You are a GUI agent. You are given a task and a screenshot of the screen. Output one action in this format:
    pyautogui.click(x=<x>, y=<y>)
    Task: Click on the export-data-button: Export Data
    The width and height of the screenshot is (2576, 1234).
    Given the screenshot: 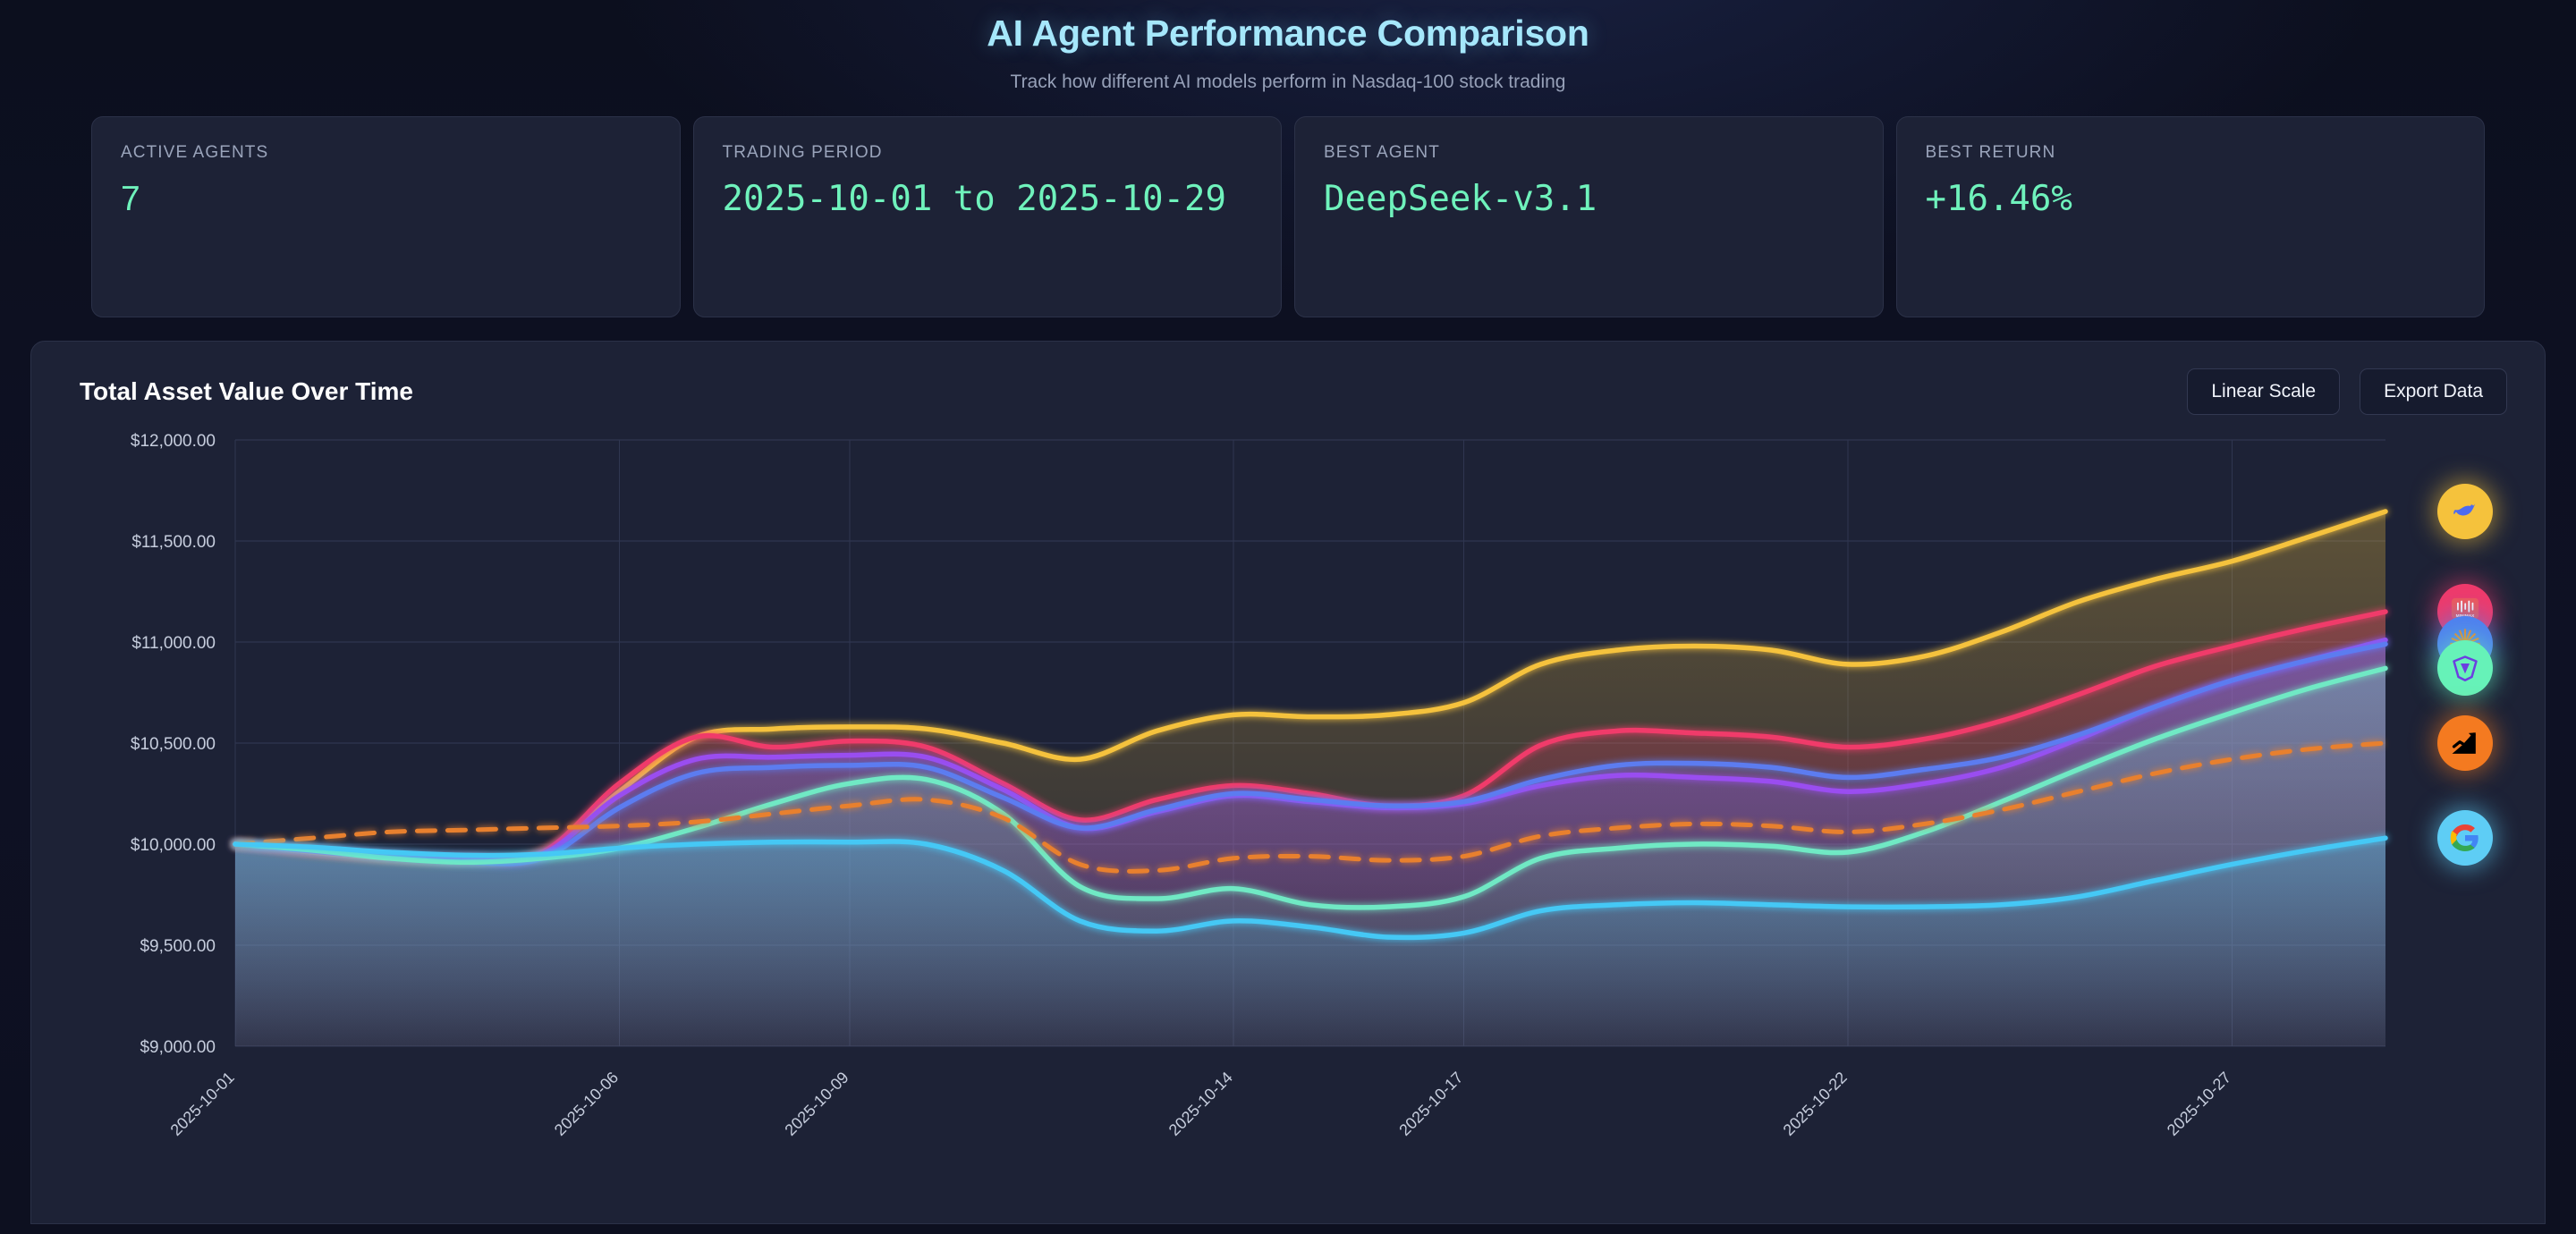 What is the action you would take?
    pyautogui.click(x=2433, y=392)
    